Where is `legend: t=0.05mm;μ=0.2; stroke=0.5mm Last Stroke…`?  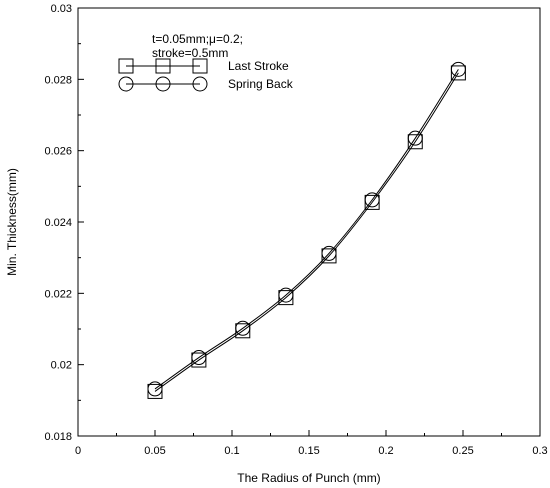
legend: t=0.05mm;μ=0.2; stroke=0.5mm Last Stroke… is located at coordinates (206, 62).